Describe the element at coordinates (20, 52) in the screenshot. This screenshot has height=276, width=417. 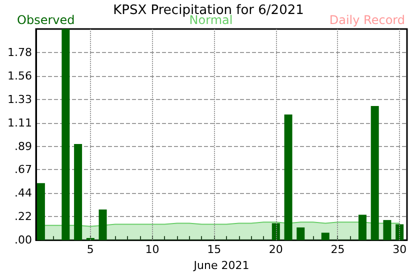
I see `y-tick-label: 1.78` at that location.